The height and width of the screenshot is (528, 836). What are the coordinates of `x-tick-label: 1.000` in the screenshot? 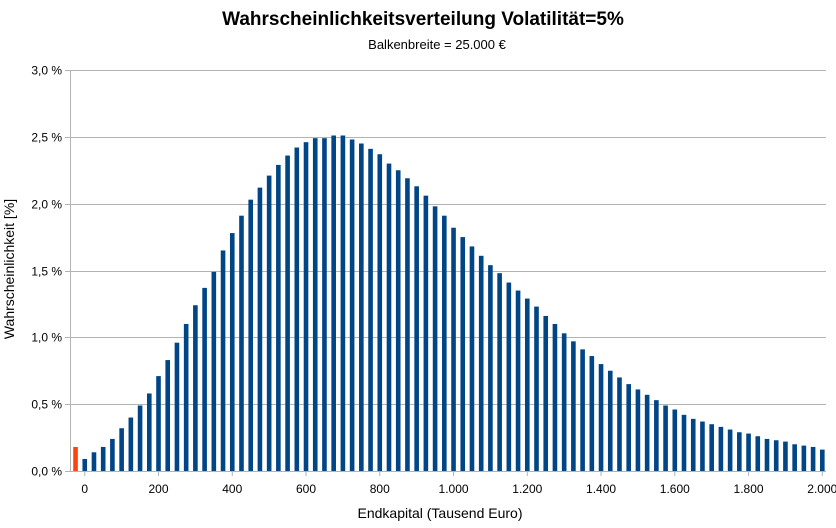 It's located at (454, 489).